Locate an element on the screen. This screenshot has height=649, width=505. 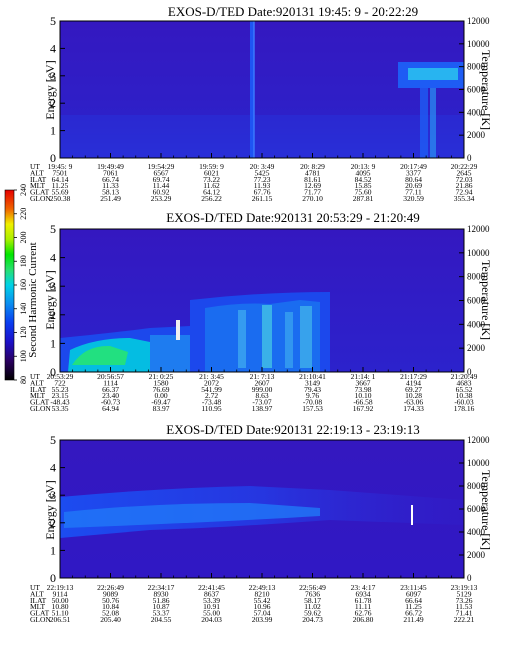
temperature-tick-label: 4000 is located at coordinates (476, 112).